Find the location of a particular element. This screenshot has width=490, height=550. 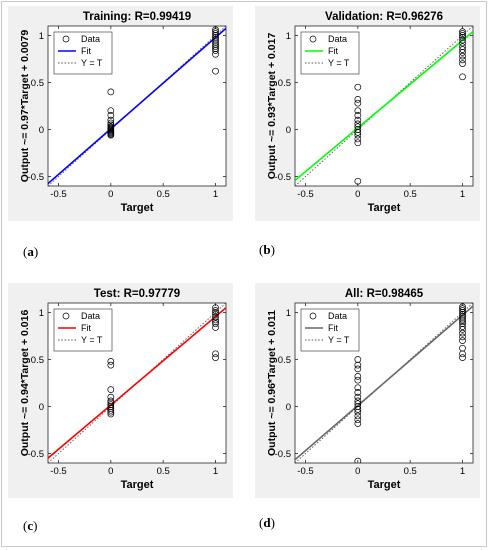

caption-d: (d) is located at coordinates (267, 522).